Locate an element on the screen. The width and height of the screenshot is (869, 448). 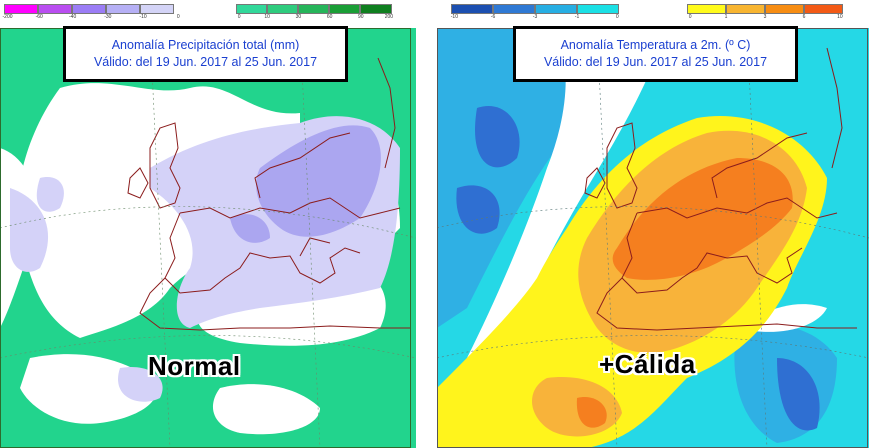
temp-negative-legend: -10 -6 -3 -1 0 is located at coordinates (535, 14).